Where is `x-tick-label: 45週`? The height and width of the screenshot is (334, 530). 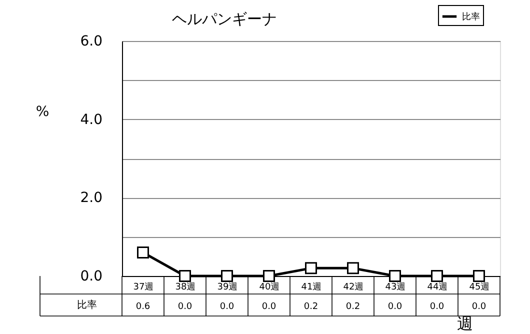 x-tick-label: 45週 is located at coordinates (479, 287).